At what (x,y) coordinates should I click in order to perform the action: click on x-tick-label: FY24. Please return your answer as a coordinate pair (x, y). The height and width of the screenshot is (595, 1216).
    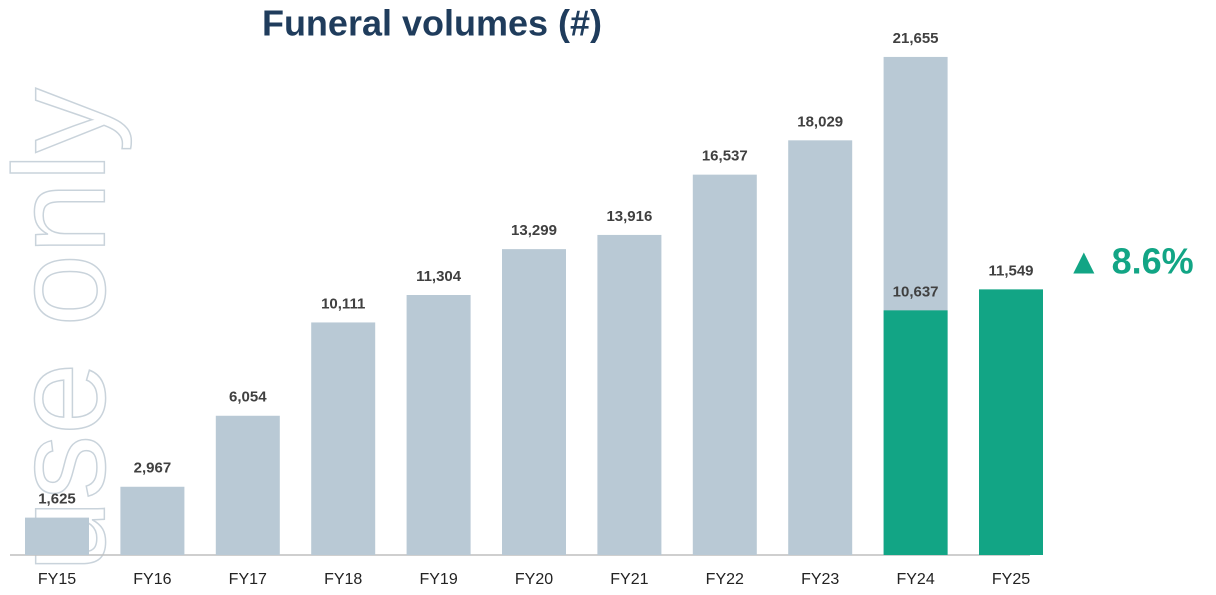
    Looking at the image, I should click on (915, 579).